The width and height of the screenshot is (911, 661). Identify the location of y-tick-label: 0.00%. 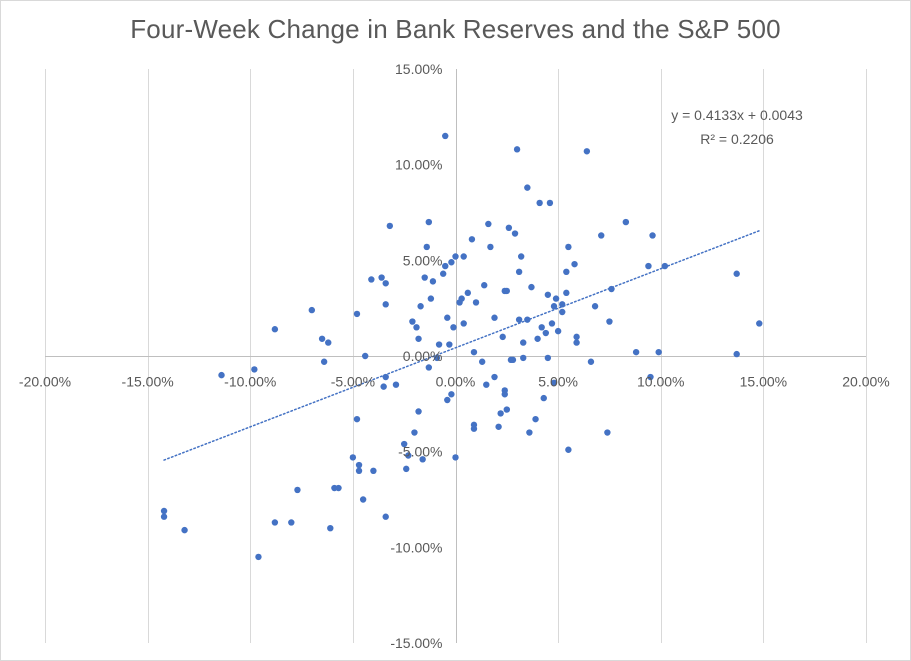
(423, 356).